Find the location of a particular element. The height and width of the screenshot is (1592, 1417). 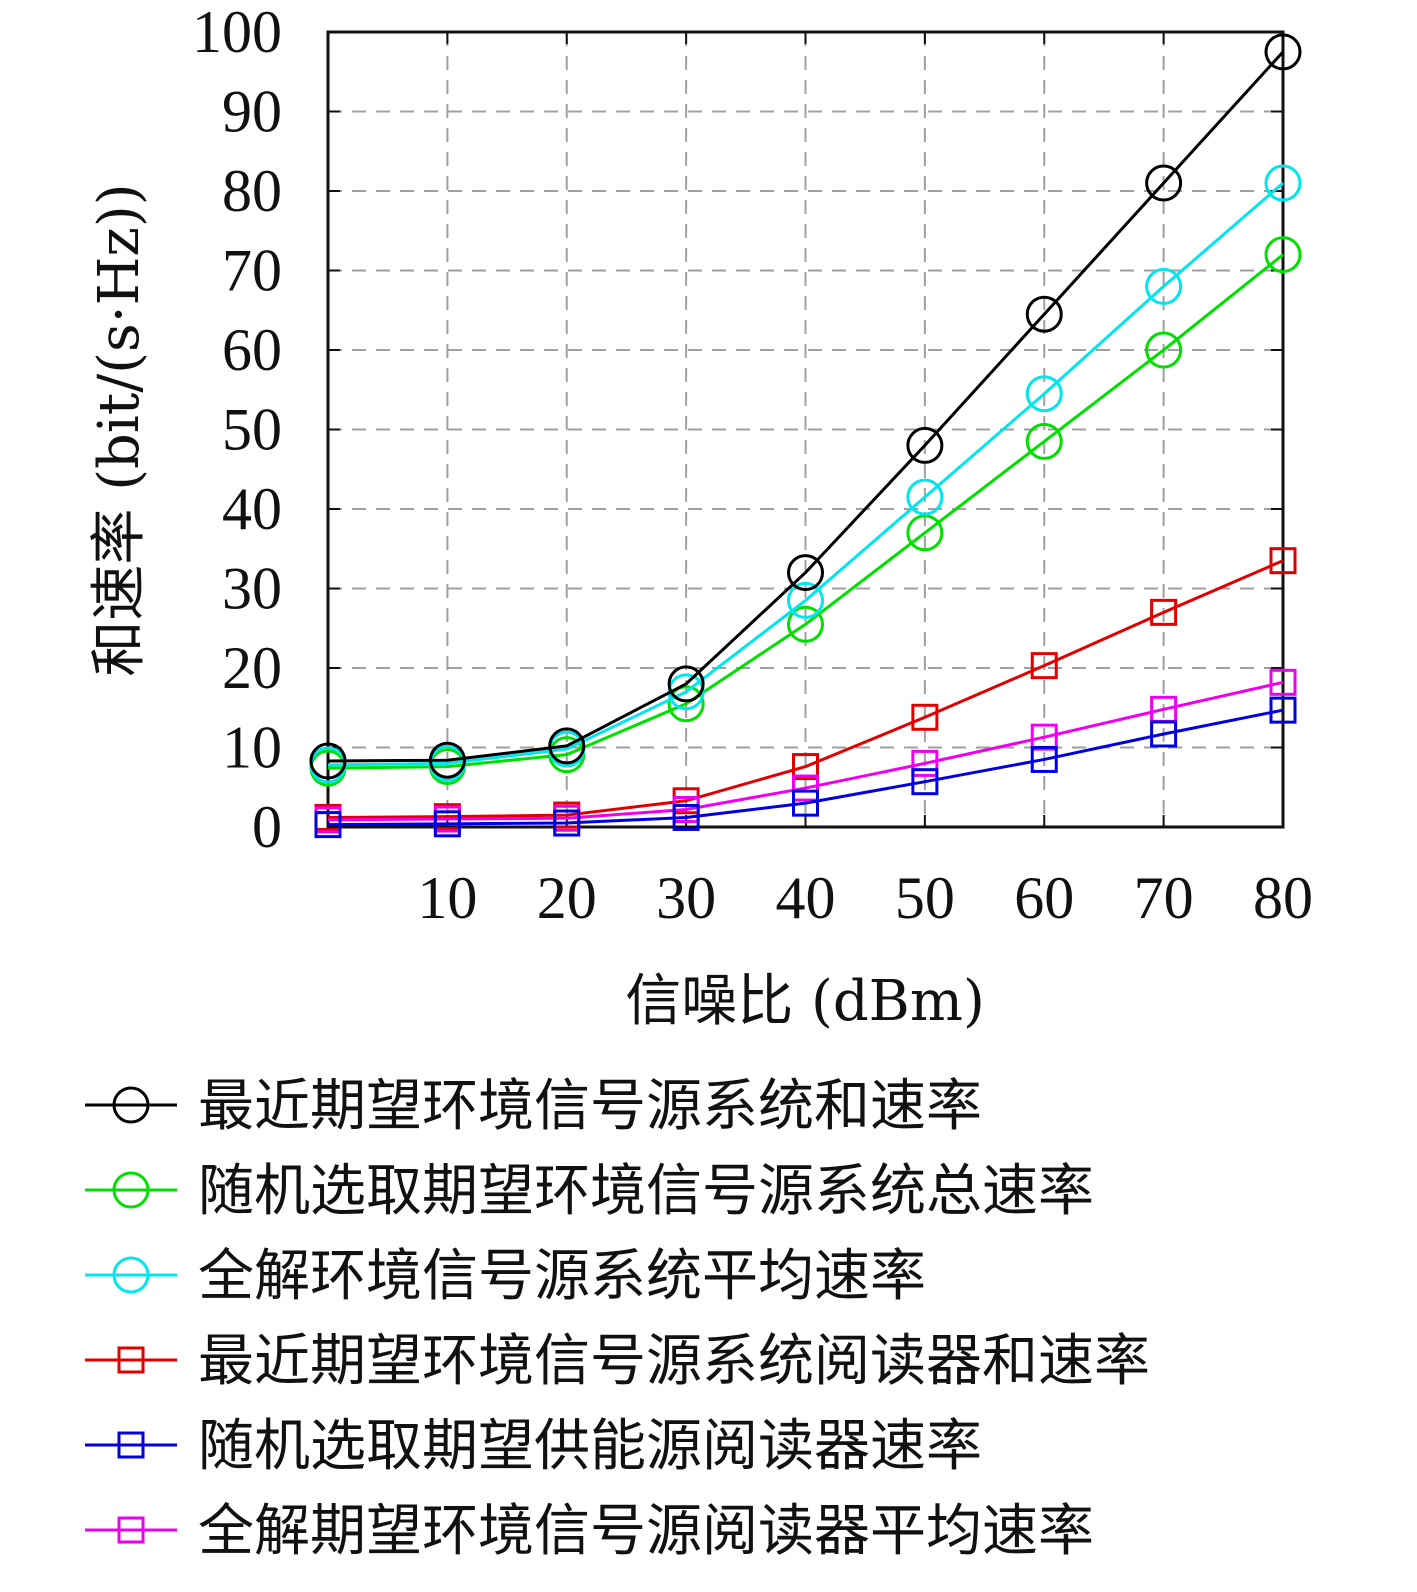

y-axis-title: 和速率 (bit/(s·Hz)) is located at coordinates (119, 429).